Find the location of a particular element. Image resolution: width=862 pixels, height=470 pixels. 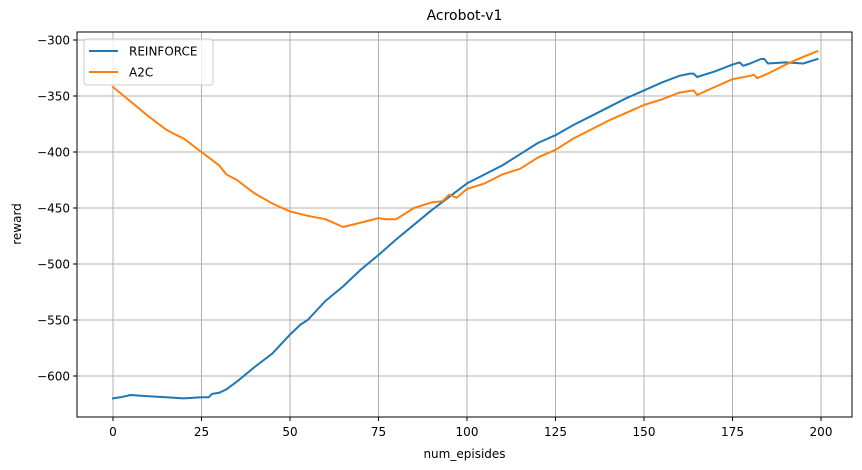

x-axis-ticks: 0 25 50 75 100 125 150 175 200 is located at coordinates (470, 428).